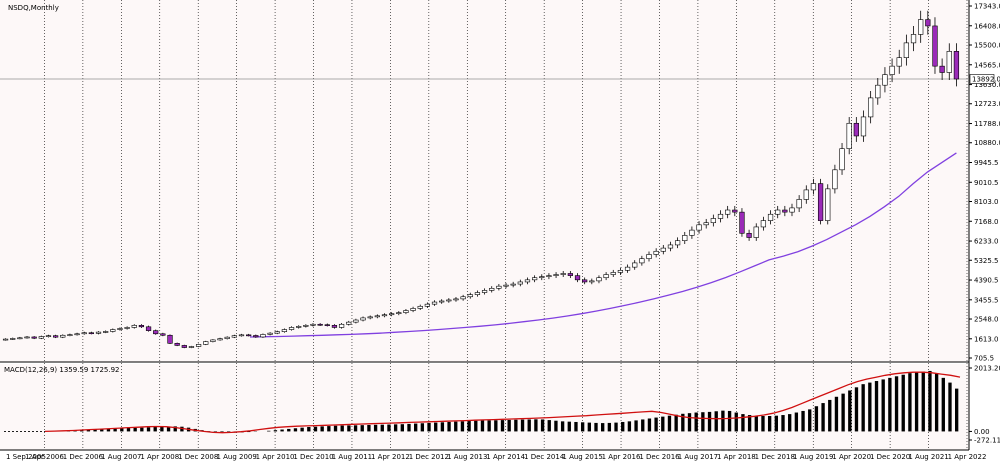  I want to click on y-tick-label: 8103.0, so click(986, 202).